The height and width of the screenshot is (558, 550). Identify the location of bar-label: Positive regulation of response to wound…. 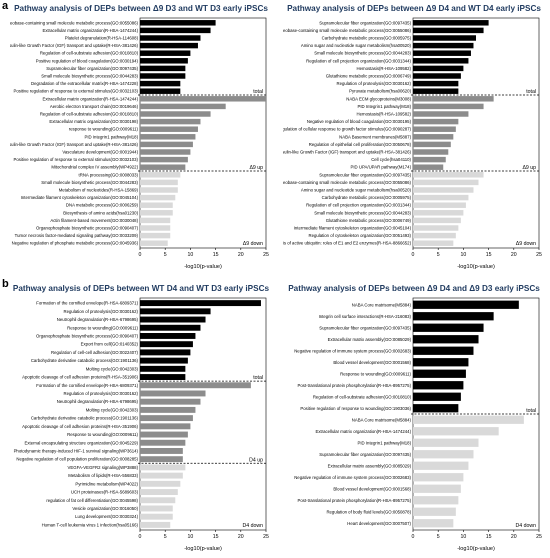
(355, 408).